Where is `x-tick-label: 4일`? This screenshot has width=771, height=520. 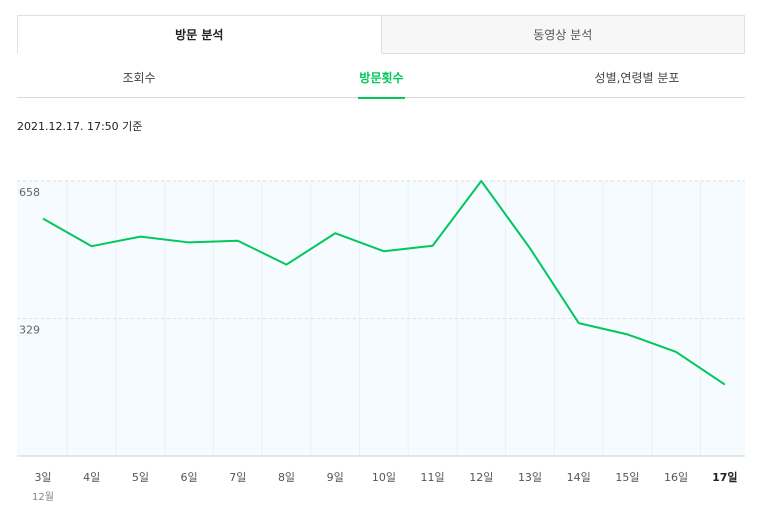 x-tick-label: 4일 is located at coordinates (91, 477).